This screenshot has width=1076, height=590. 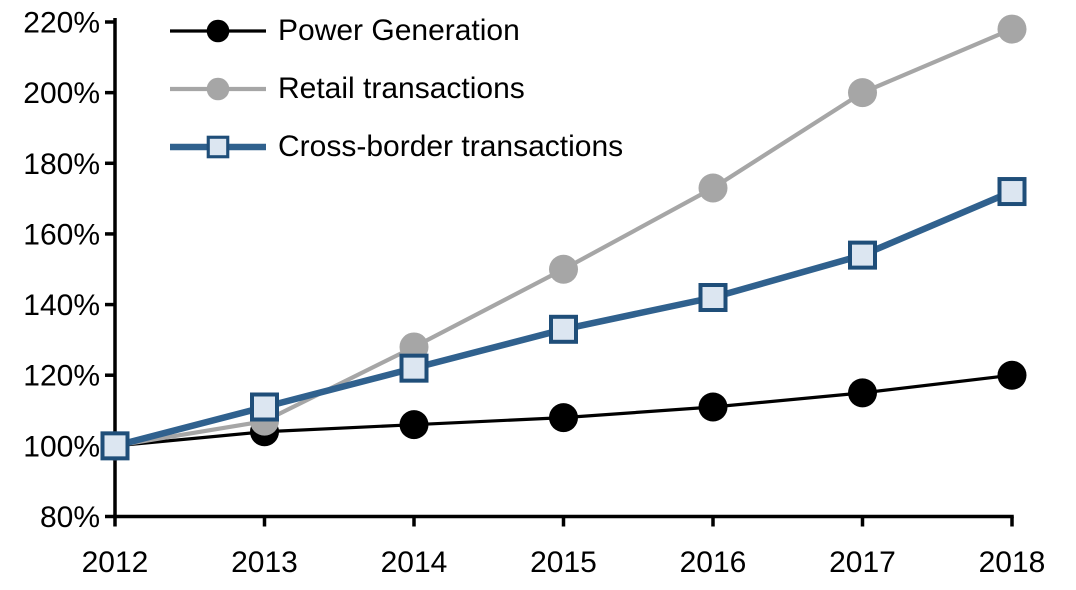 What do you see at coordinates (61, 23) in the screenshot?
I see `y-tick-label: 220%` at bounding box center [61, 23].